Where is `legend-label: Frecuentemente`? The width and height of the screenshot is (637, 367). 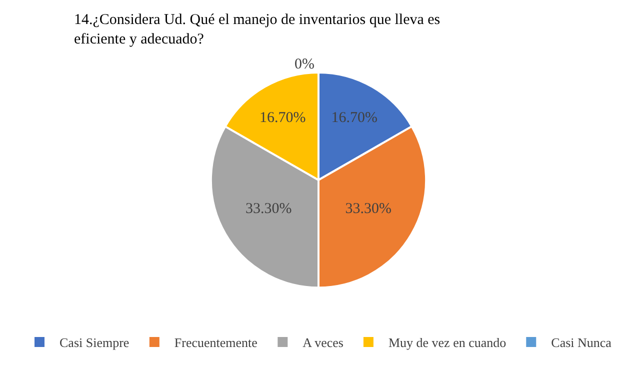 legend-label: Frecuentemente is located at coordinates (216, 342).